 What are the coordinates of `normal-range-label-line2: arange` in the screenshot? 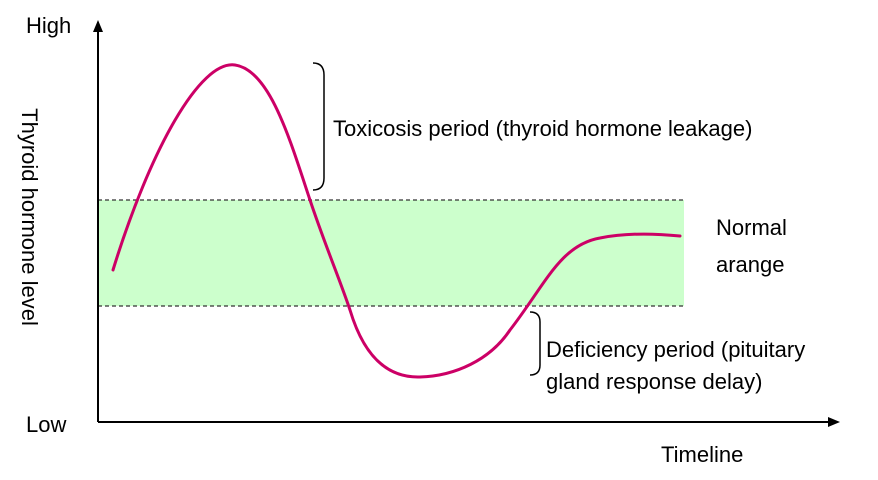 It's located at (750, 264).